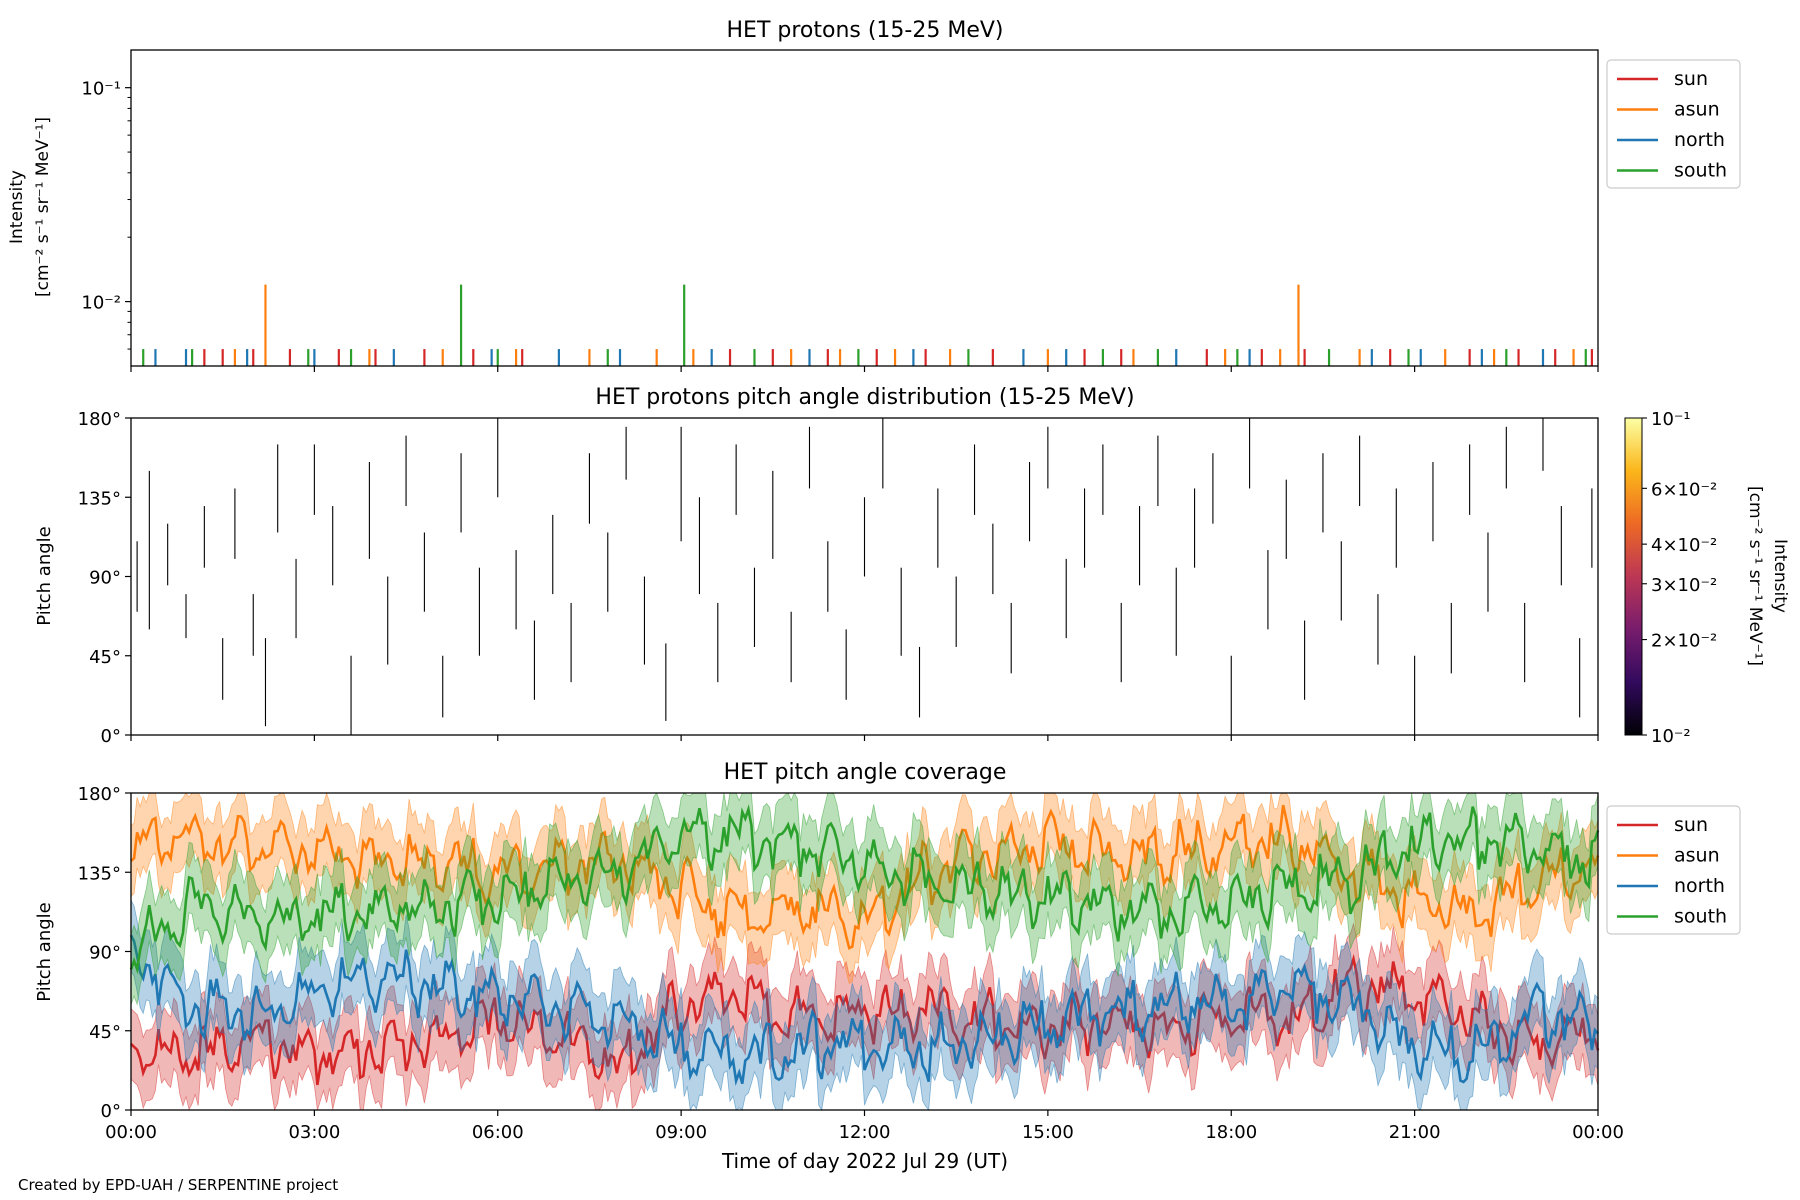 The height and width of the screenshot is (1200, 1800). I want to click on x-tick-label: 15:00, so click(1048, 1132).